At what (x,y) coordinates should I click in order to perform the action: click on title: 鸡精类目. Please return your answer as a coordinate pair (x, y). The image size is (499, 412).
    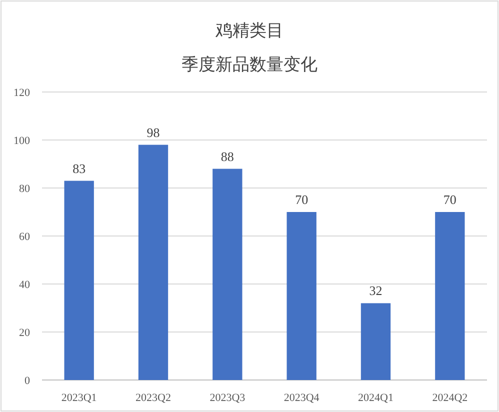
    Looking at the image, I should click on (250, 30).